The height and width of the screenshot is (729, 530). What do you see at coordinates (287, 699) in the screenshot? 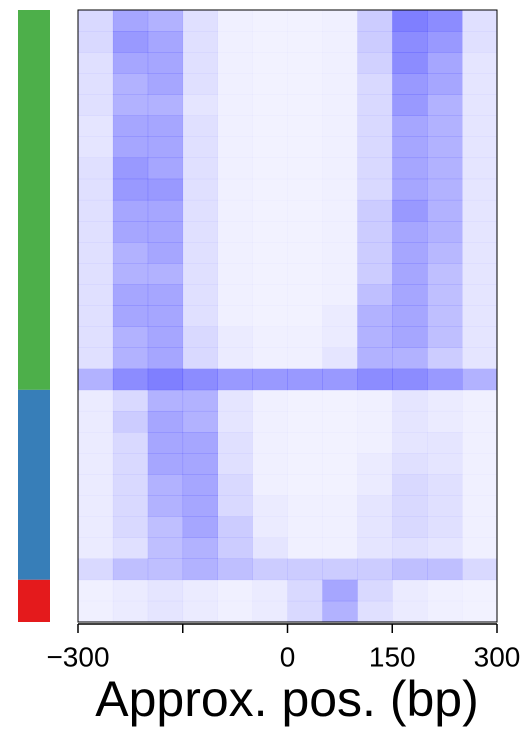
I see `x-axis-label: Approx. pos. (bp)` at bounding box center [287, 699].